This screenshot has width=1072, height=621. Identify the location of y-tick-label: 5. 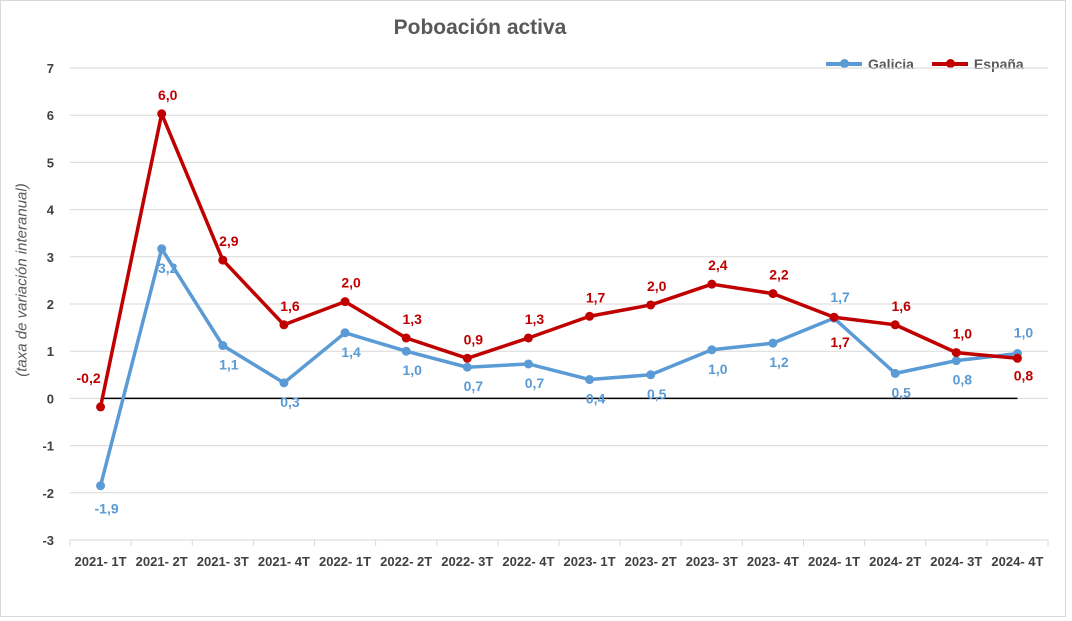
(50, 162).